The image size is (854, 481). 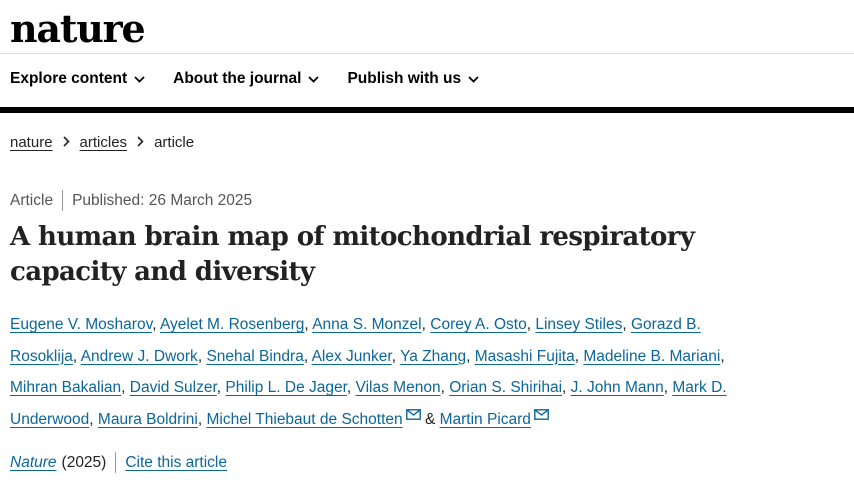 What do you see at coordinates (286, 387) in the screenshot?
I see `author-link: Philip L. De Jager` at bounding box center [286, 387].